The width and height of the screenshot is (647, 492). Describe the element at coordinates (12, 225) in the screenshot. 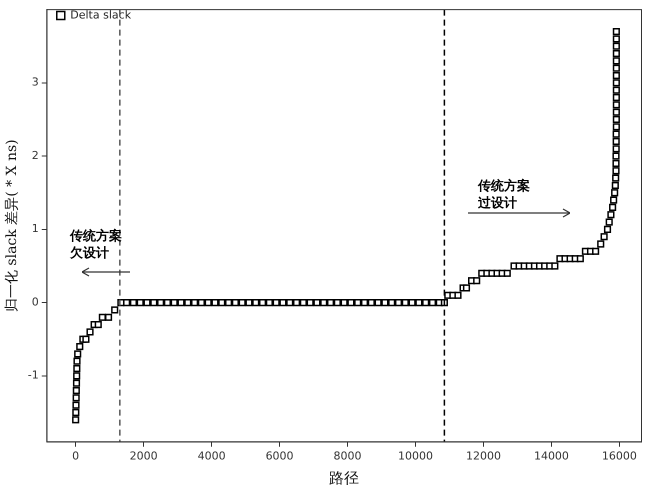

I see `y-axis-title: 归一化 slack 差异( * X ns)` at that location.